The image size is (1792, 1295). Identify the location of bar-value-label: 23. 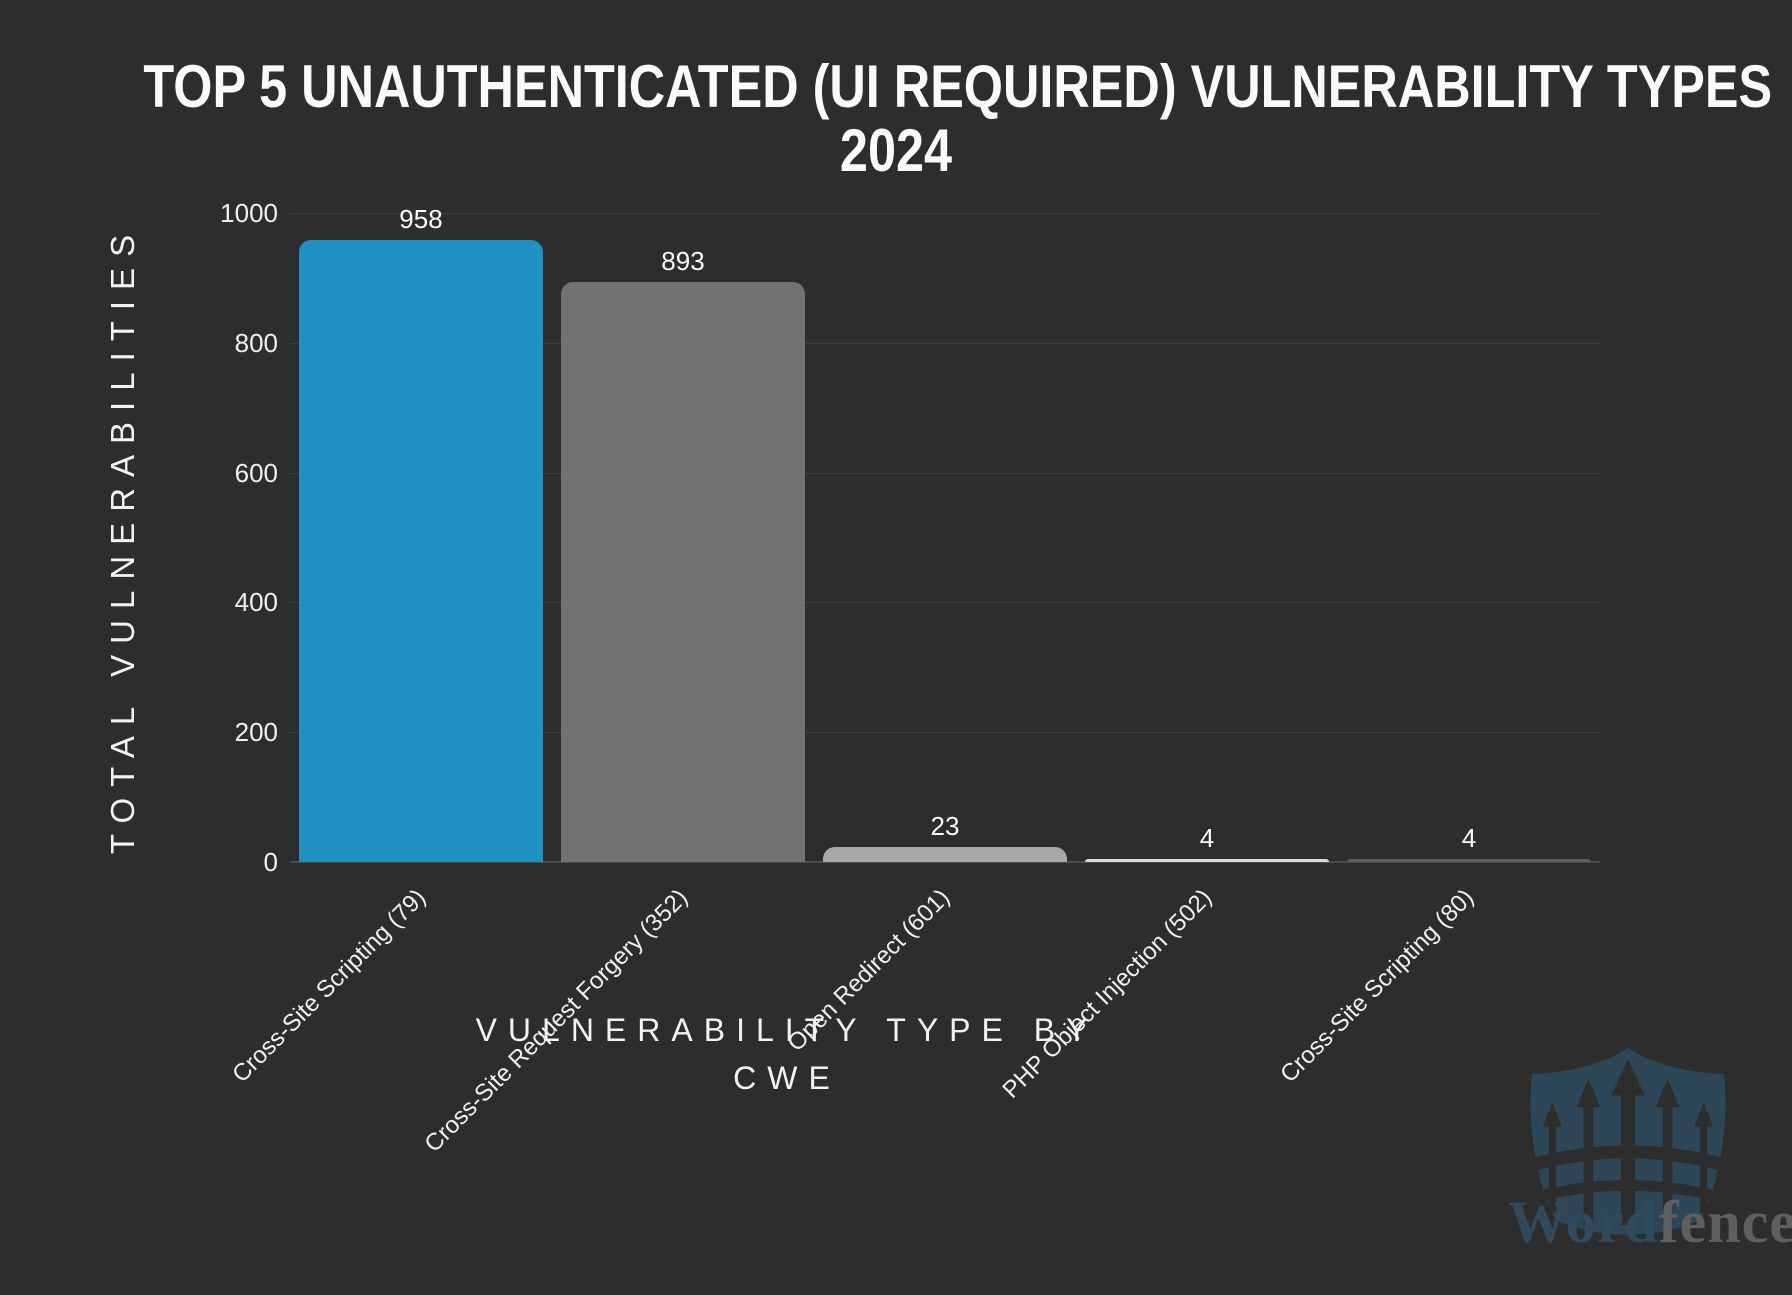
(945, 826).